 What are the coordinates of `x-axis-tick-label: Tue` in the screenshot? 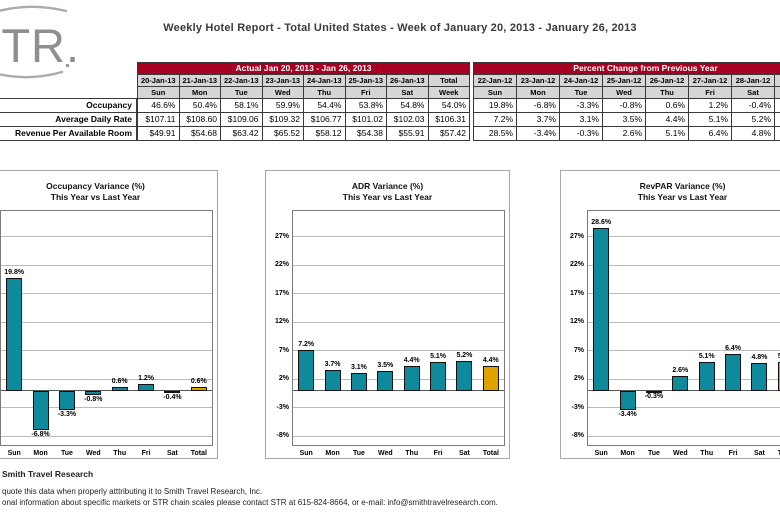 It's located at (653, 453).